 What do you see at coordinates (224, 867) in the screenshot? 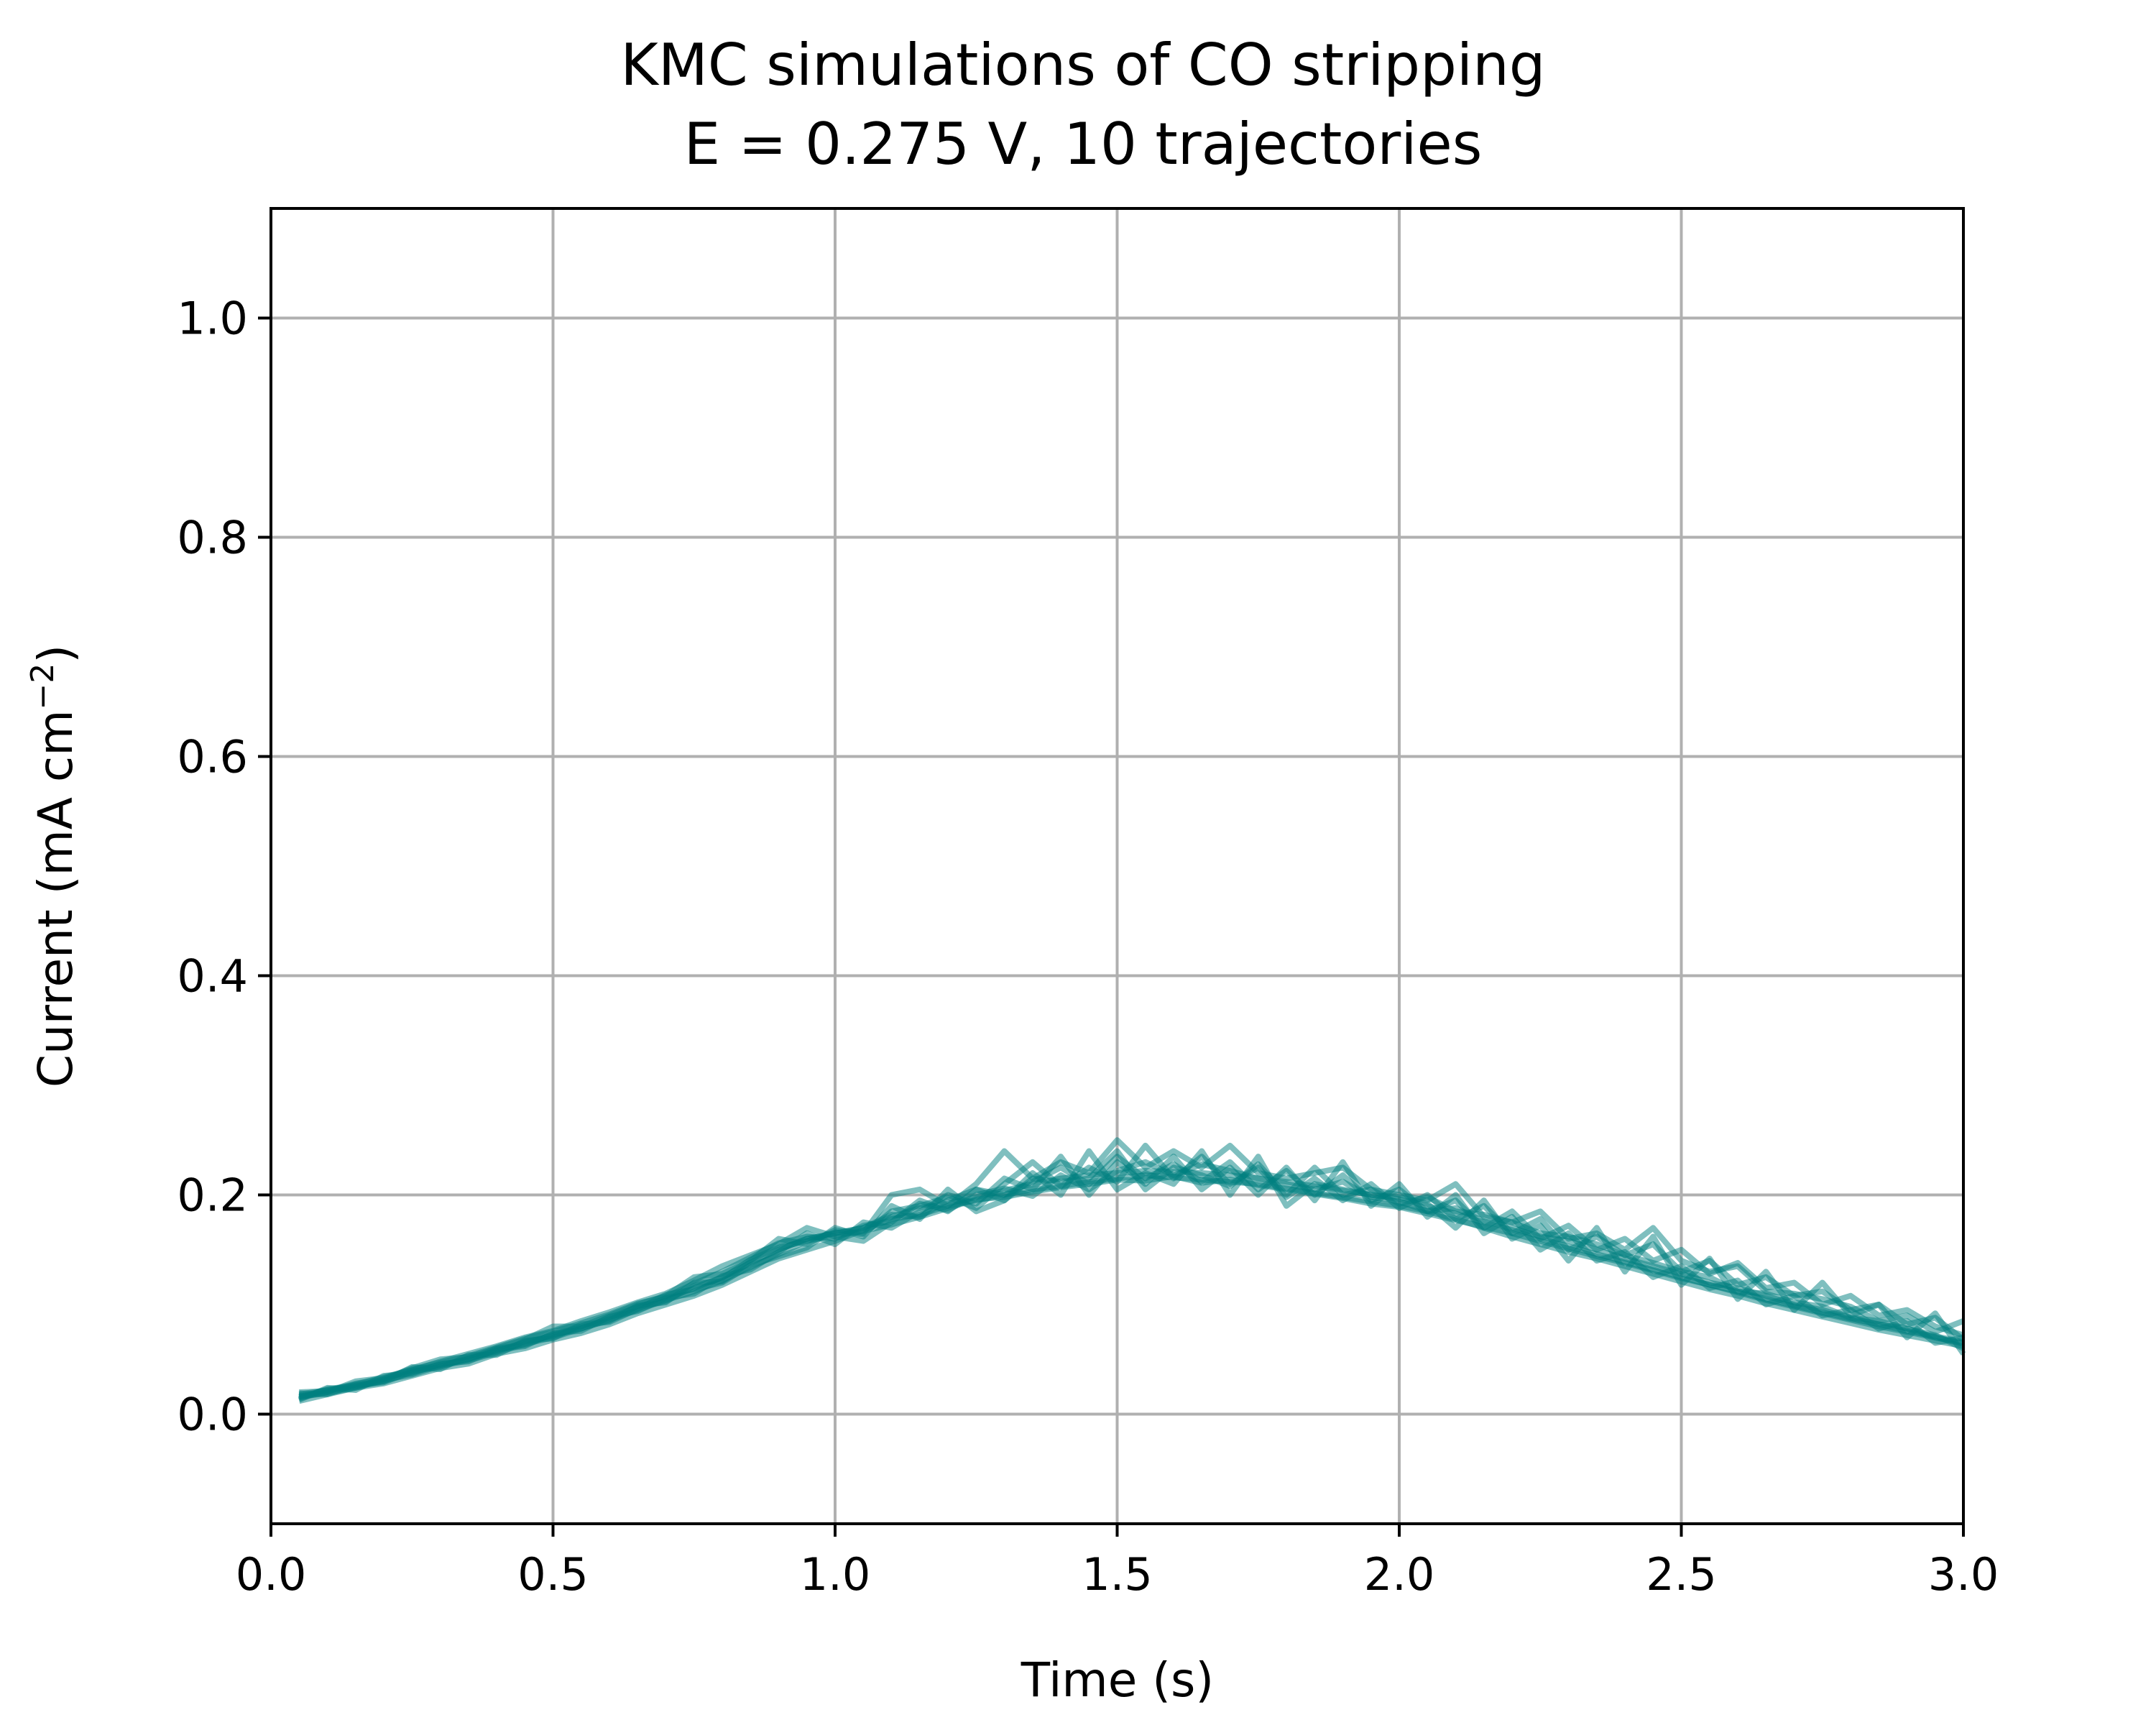
I see `y-axis-ticks: 0.0 0.2 0.4 0.6 0.8 1.0` at bounding box center [224, 867].